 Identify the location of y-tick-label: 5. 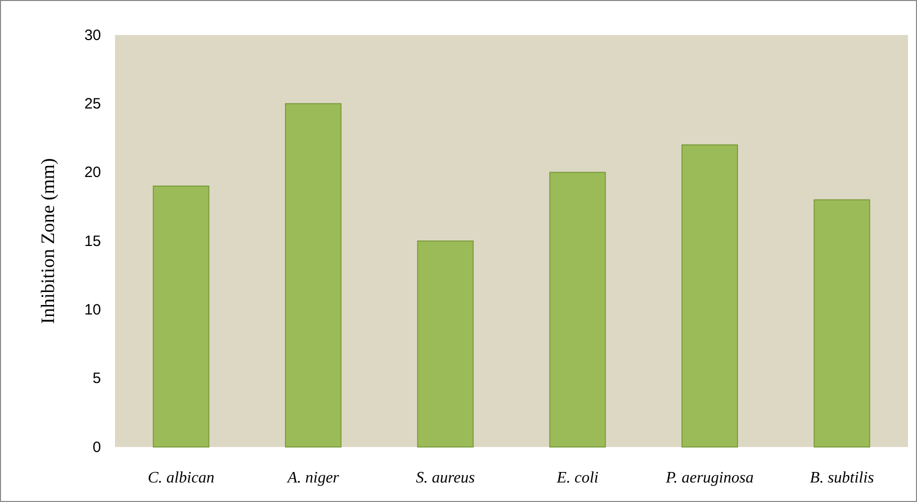
(96, 379).